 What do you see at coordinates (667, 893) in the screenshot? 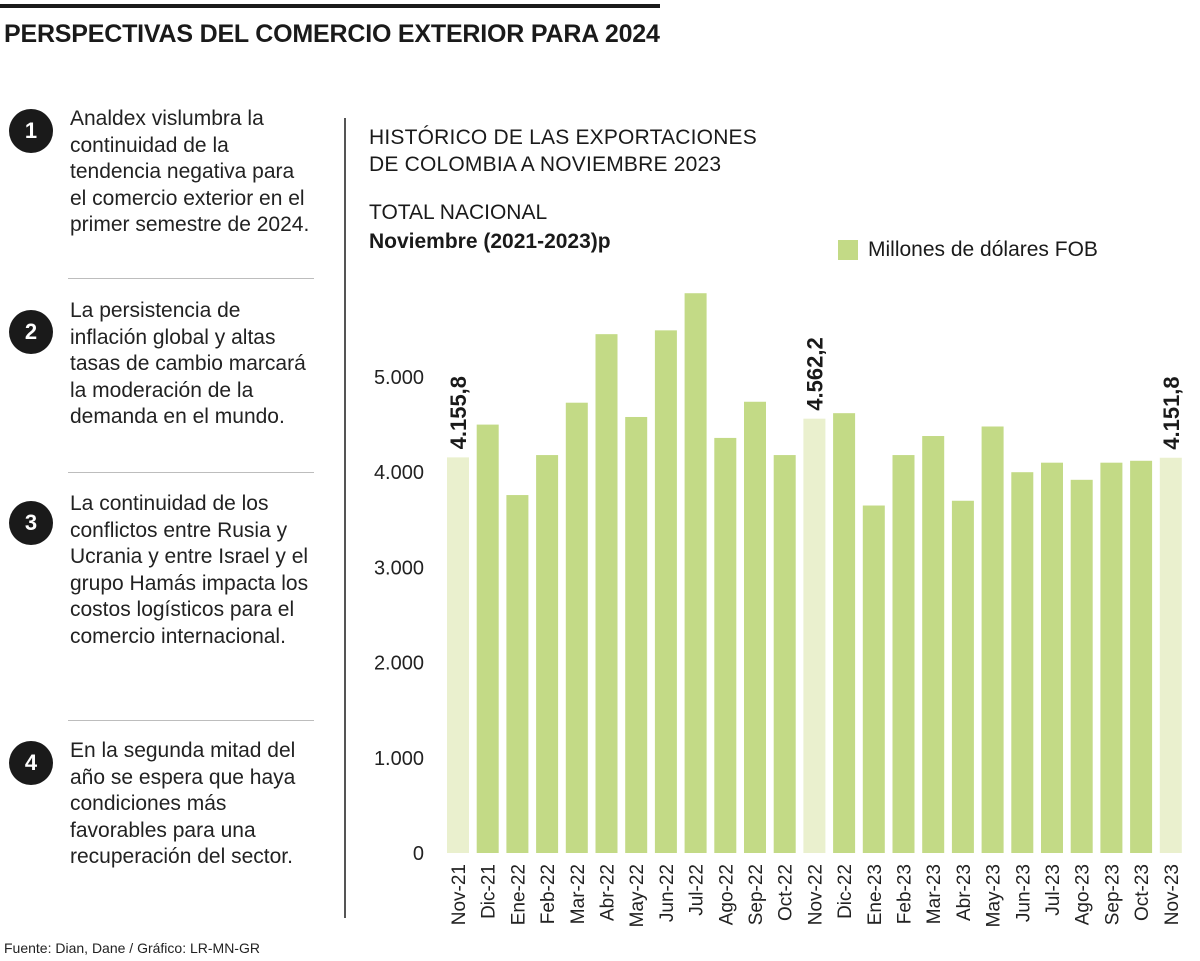
I see `x-tick-label: Jun-22` at bounding box center [667, 893].